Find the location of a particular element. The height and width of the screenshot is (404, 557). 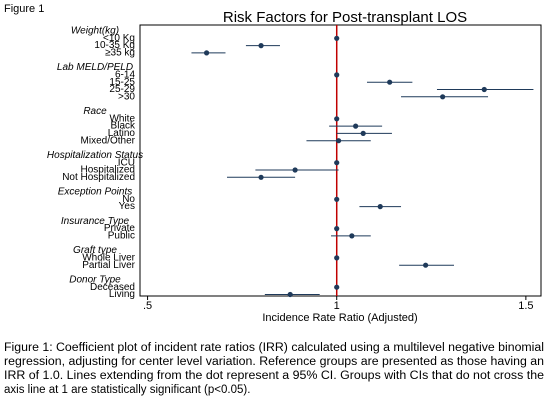

x-tick-label: 1.5 is located at coordinates (525, 306).